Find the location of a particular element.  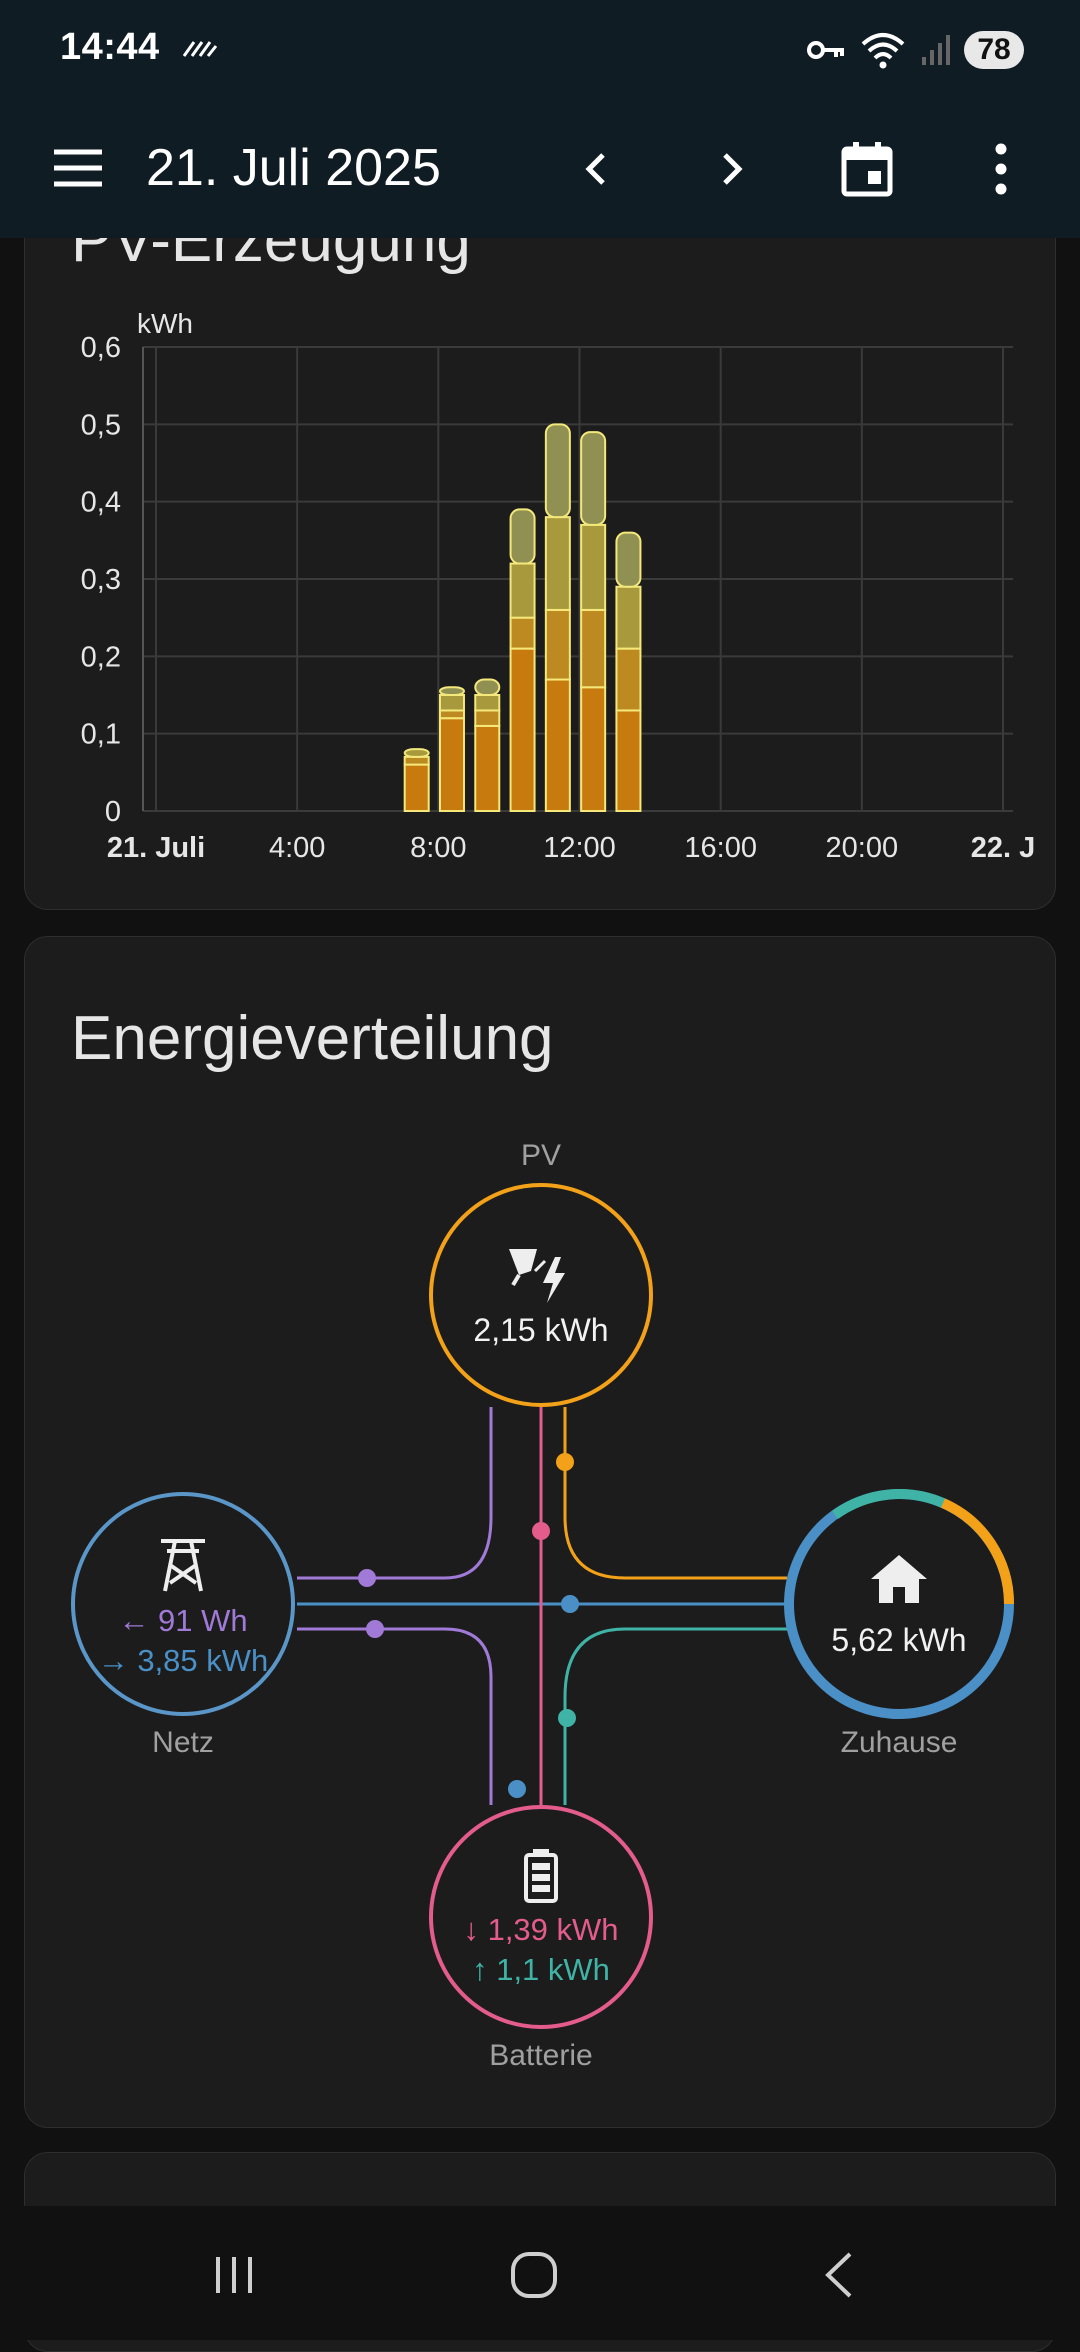

flow-dot-import is located at coordinates (367, 1578).